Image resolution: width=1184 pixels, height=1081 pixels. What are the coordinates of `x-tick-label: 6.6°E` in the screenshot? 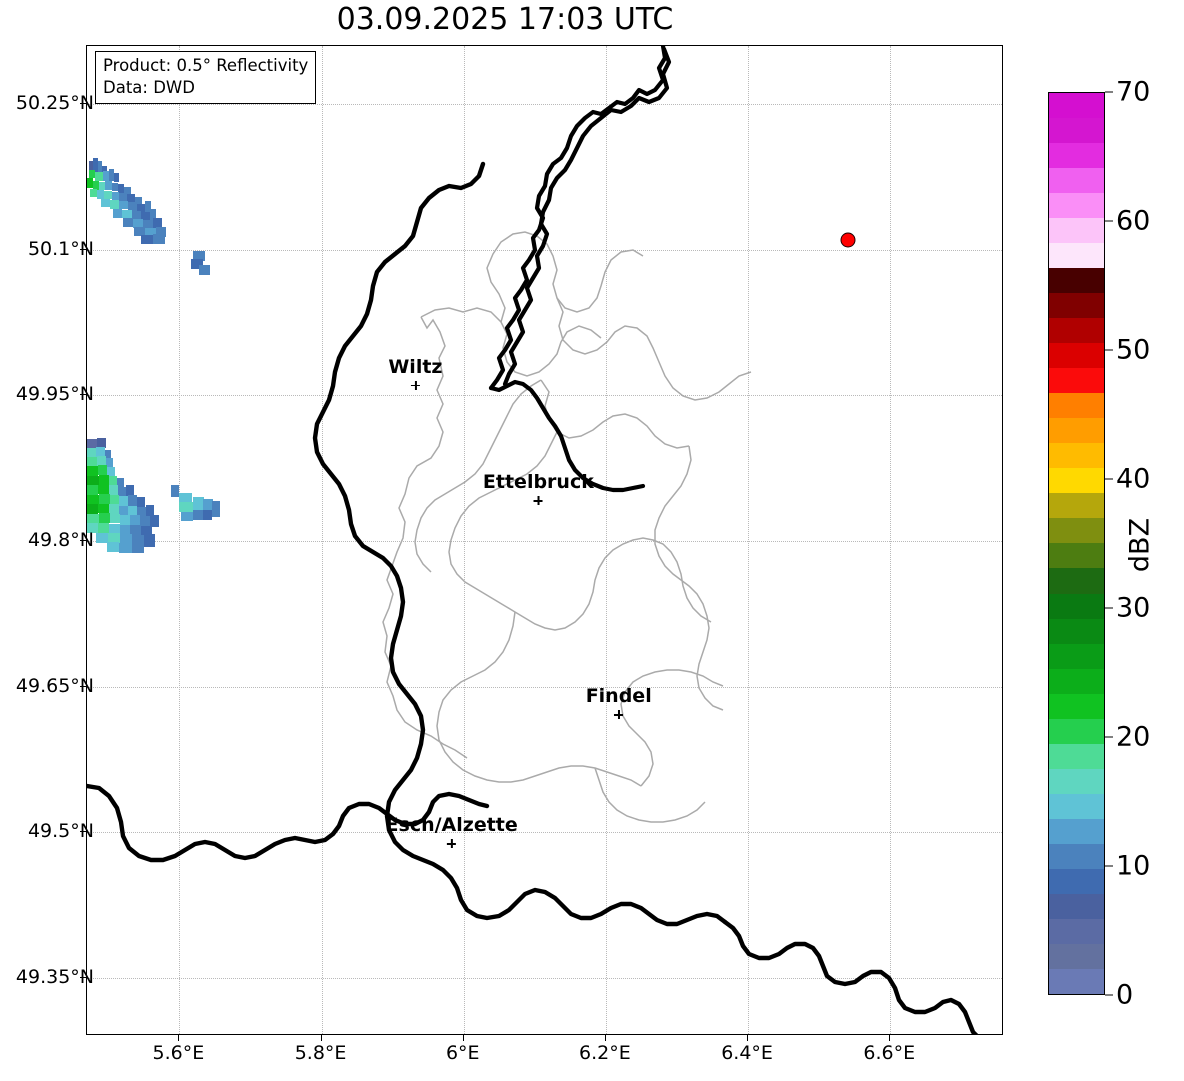 It's located at (889, 1053).